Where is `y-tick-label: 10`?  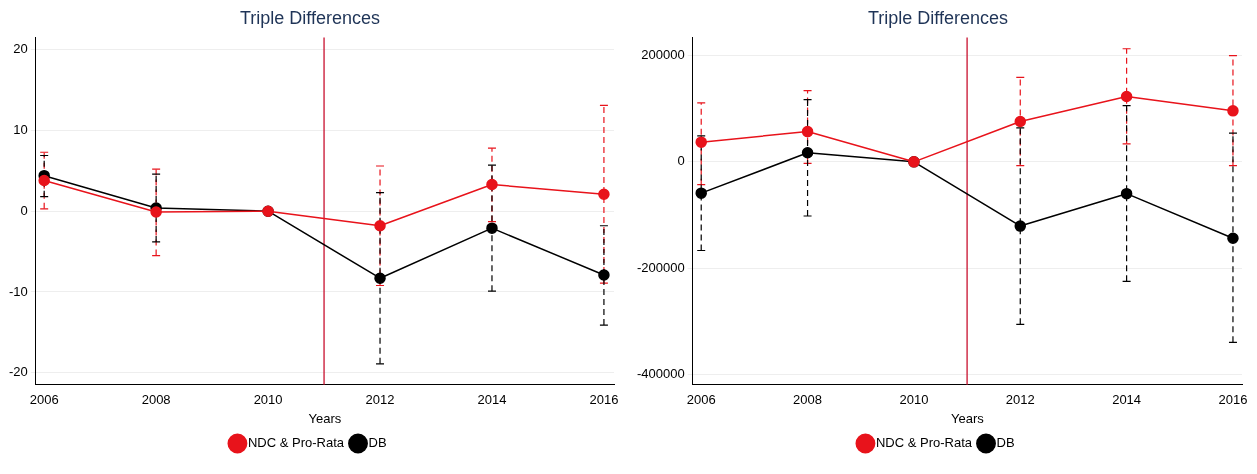
y-tick-label: 10 is located at coordinates (20, 130).